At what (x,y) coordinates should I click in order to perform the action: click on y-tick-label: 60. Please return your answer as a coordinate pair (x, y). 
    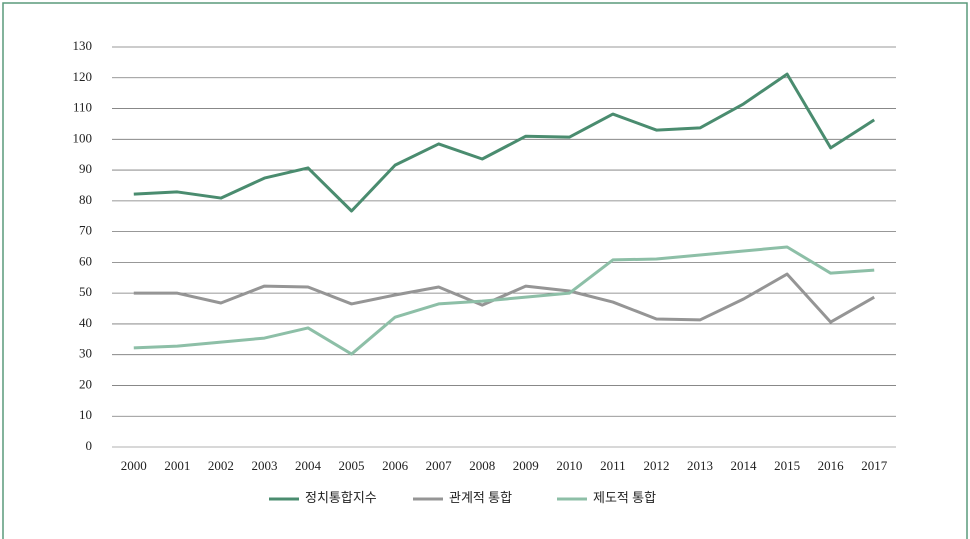
    Looking at the image, I should click on (85, 260).